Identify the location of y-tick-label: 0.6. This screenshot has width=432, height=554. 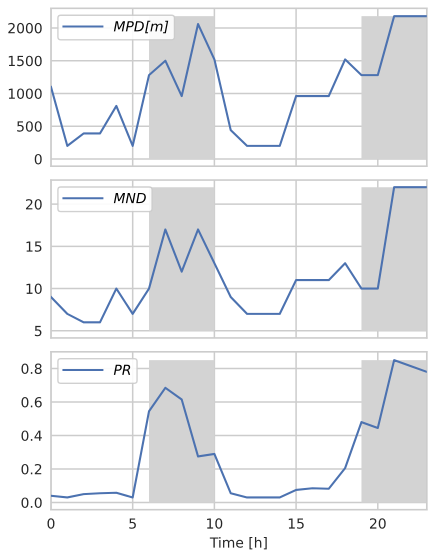
(31, 402).